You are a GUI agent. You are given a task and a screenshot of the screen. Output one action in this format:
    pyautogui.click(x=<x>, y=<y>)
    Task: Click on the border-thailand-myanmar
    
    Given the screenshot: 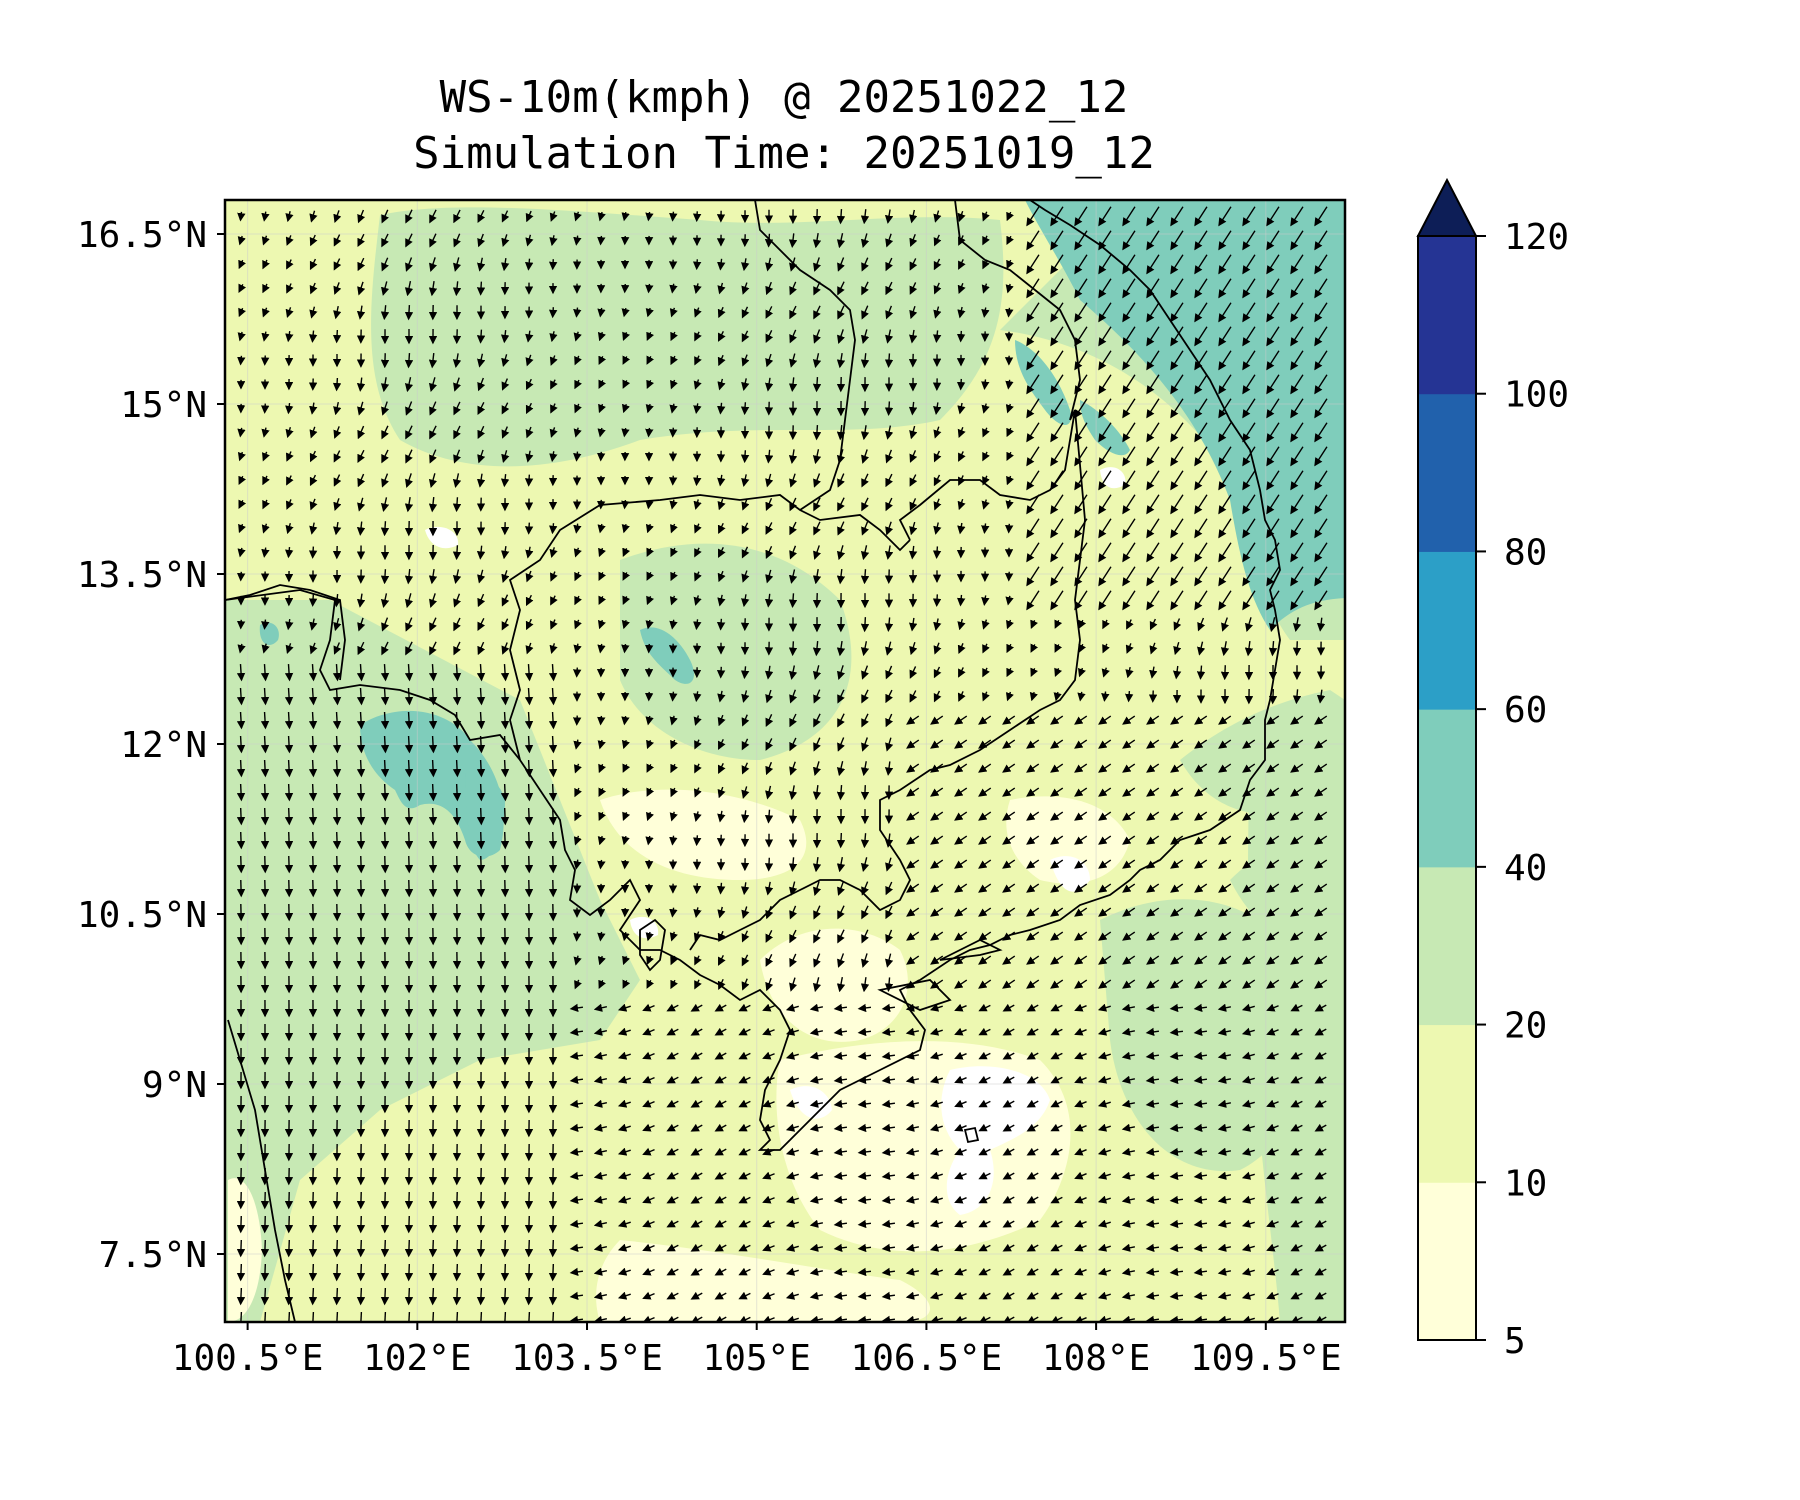 What is the action you would take?
    pyautogui.click(x=285, y=632)
    